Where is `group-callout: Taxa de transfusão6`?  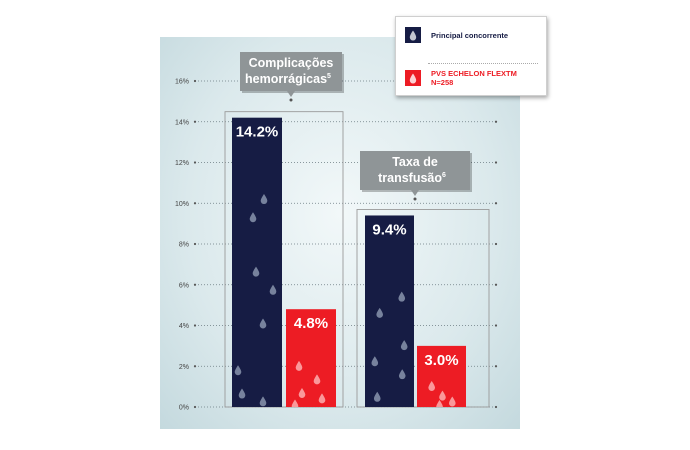
group-callout: Taxa de transfusão6 is located at coordinates (416, 176).